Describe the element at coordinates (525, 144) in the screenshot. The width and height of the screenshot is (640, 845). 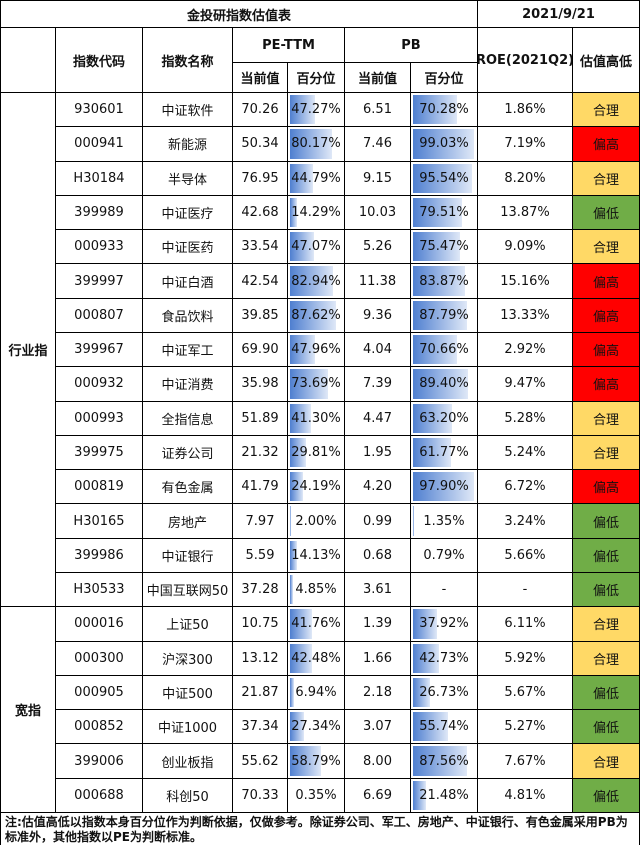
I see `roe: 7.19%` at that location.